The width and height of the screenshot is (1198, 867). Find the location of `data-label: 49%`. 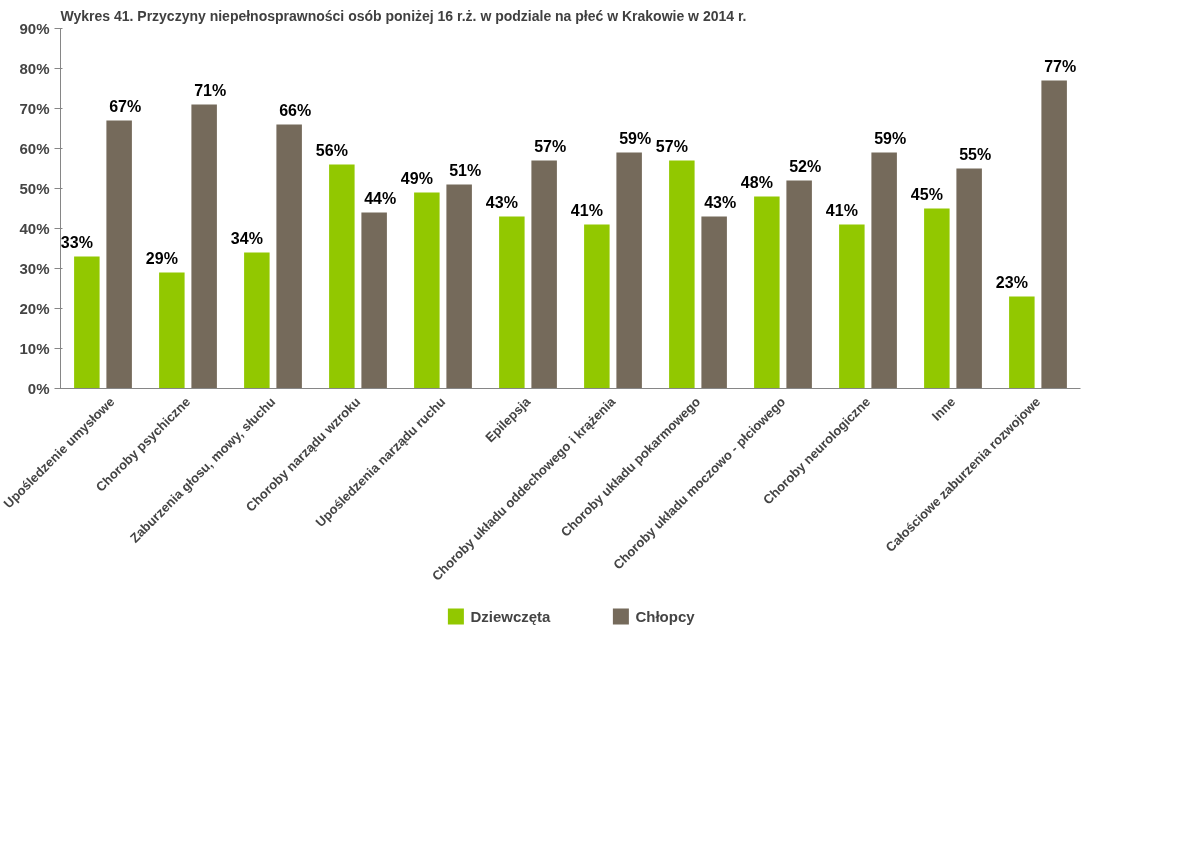

data-label: 49% is located at coordinates (416, 178).